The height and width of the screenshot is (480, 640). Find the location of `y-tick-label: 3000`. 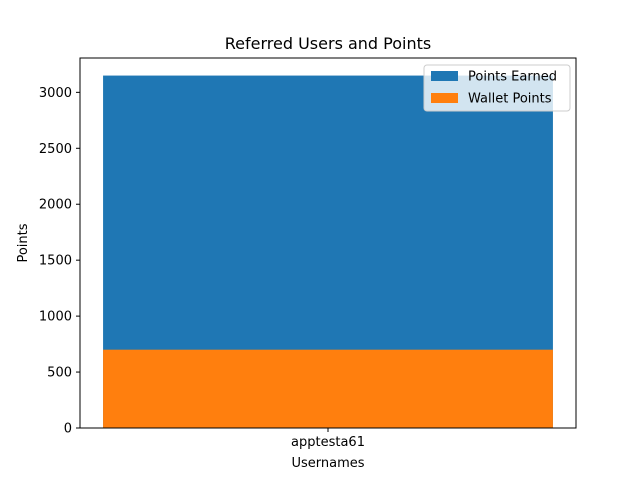

y-tick-label: 3000 is located at coordinates (55, 93).